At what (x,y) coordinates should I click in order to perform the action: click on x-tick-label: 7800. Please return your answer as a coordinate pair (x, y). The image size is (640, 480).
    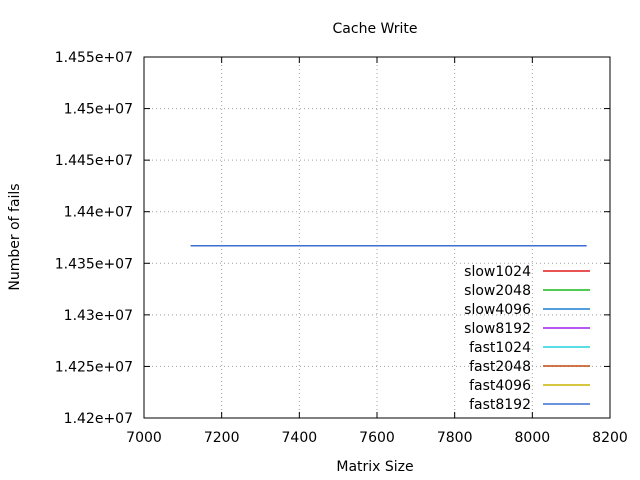
    Looking at the image, I should click on (455, 438).